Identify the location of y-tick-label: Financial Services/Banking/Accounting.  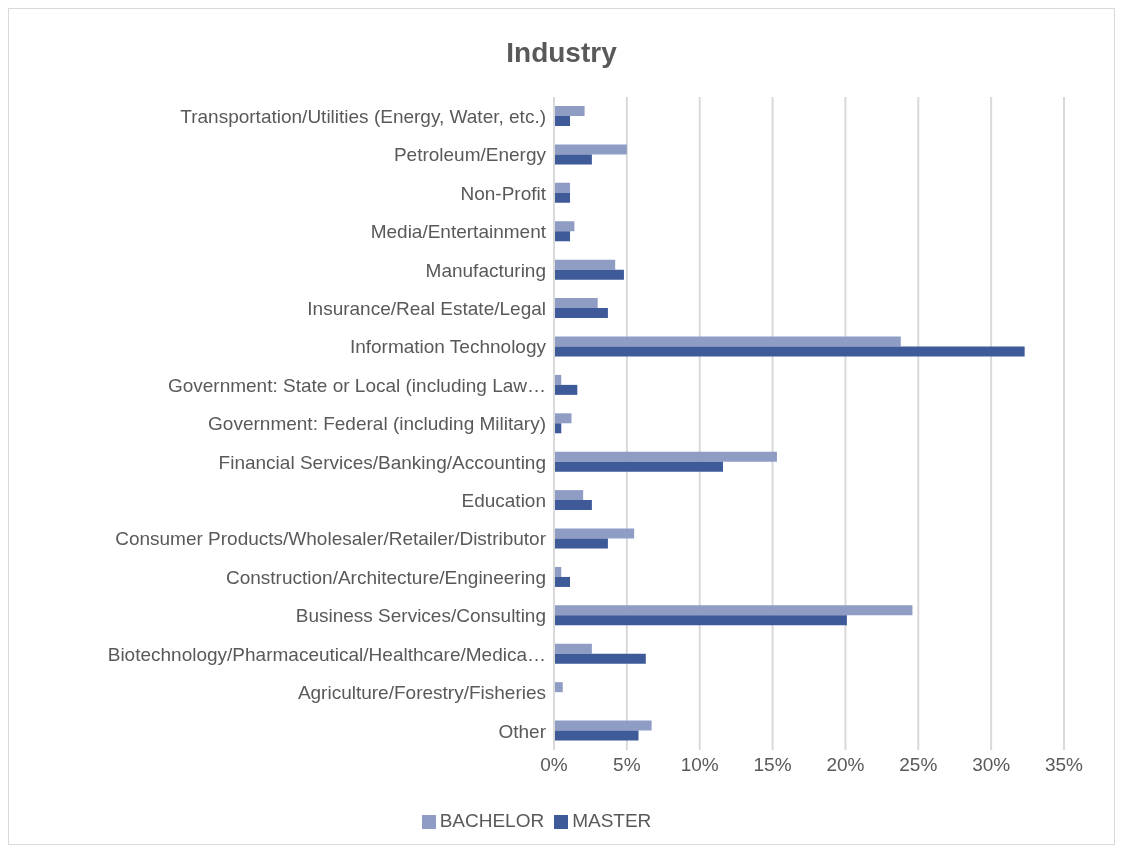
(382, 462).